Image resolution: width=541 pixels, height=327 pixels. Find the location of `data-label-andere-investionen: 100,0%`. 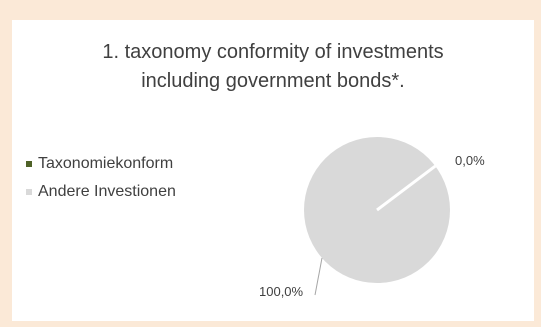

data-label-andere-investionen: 100,0% is located at coordinates (281, 291).